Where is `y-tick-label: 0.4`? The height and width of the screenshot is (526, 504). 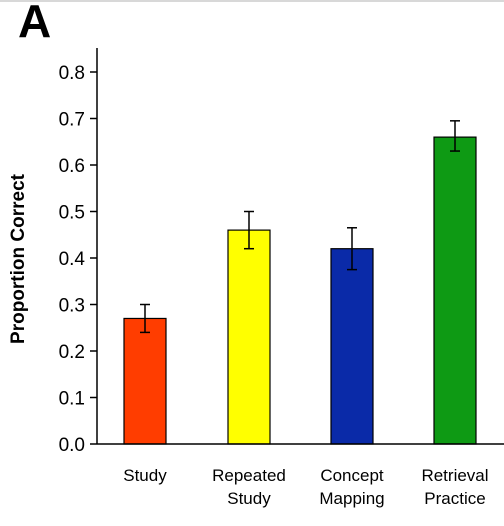 y-tick-label: 0.4 is located at coordinates (72, 259).